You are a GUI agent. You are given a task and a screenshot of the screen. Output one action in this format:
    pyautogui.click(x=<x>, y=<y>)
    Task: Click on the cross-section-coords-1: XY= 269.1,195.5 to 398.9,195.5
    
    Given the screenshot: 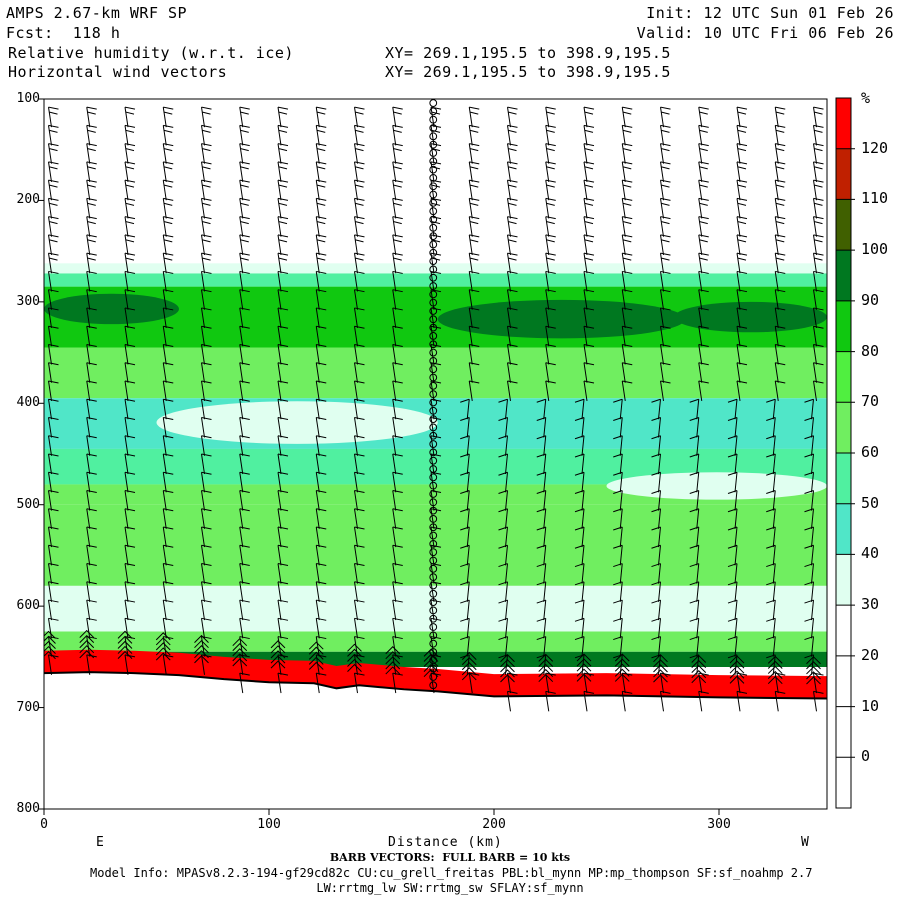 What is the action you would take?
    pyautogui.click(x=528, y=53)
    